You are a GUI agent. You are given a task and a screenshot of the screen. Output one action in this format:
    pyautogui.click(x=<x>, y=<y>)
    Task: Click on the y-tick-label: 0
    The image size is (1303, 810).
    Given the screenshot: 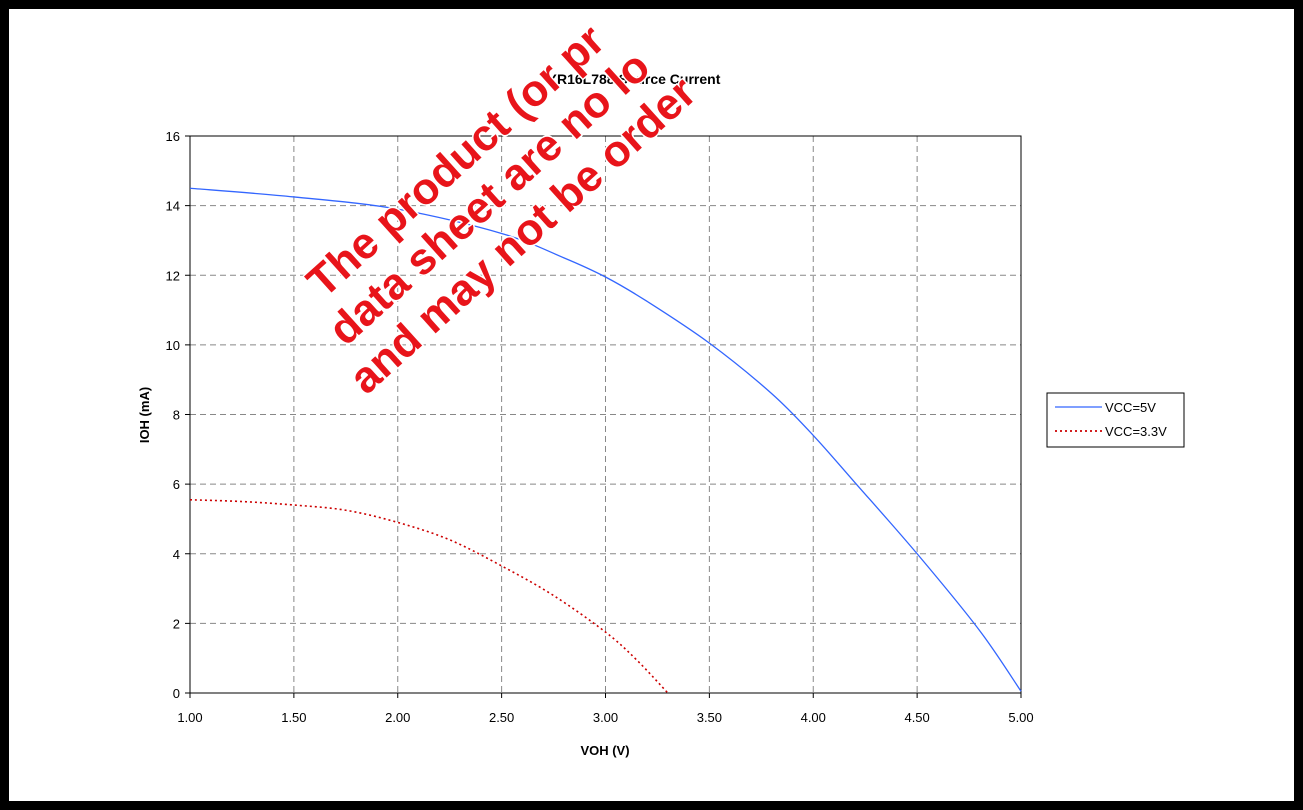 What is the action you would take?
    pyautogui.click(x=176, y=693)
    